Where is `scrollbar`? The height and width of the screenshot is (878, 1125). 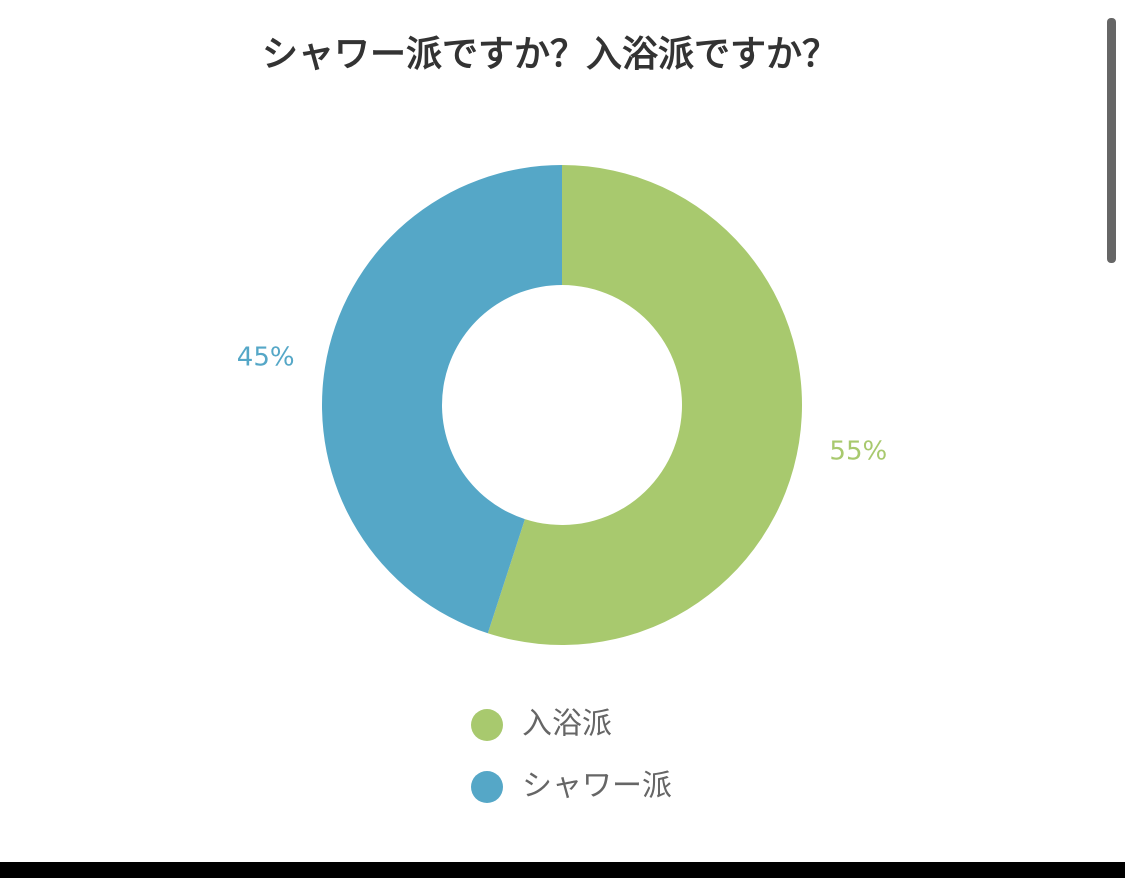 scrollbar is located at coordinates (1111, 140).